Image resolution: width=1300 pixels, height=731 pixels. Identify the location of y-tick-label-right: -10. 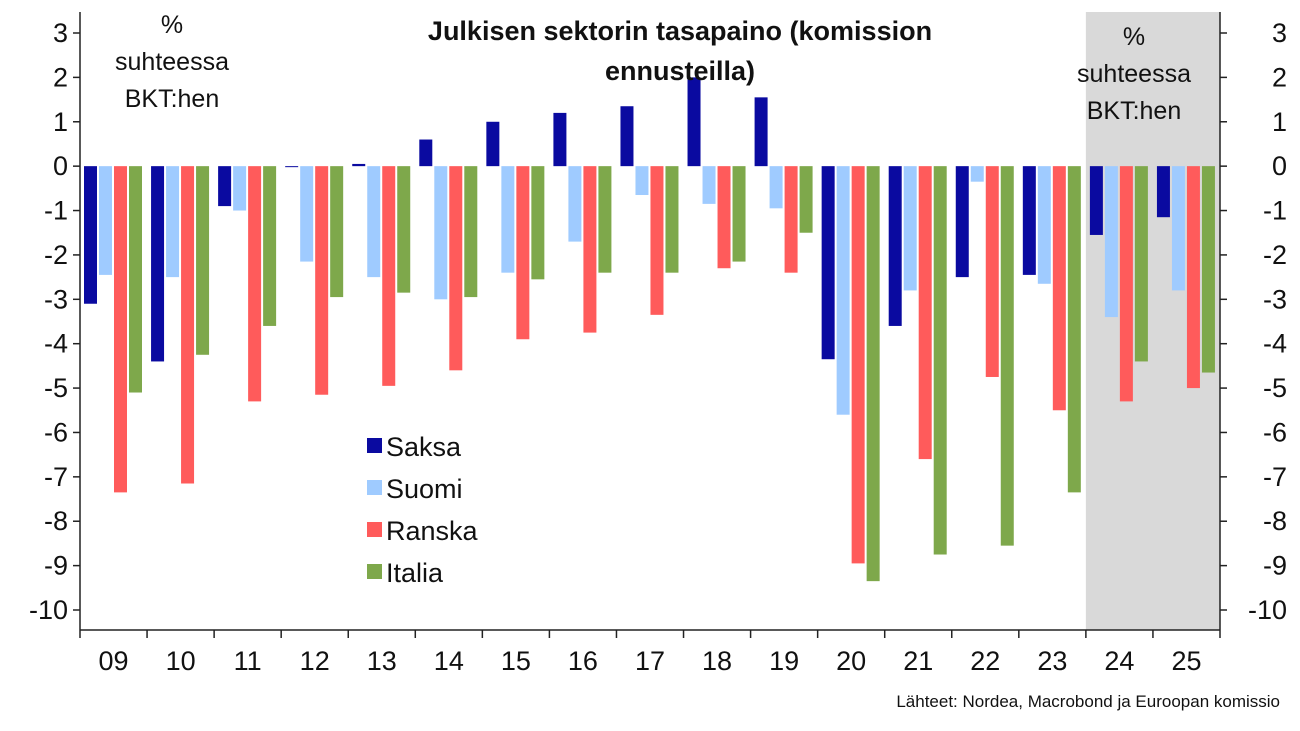
(1267, 610).